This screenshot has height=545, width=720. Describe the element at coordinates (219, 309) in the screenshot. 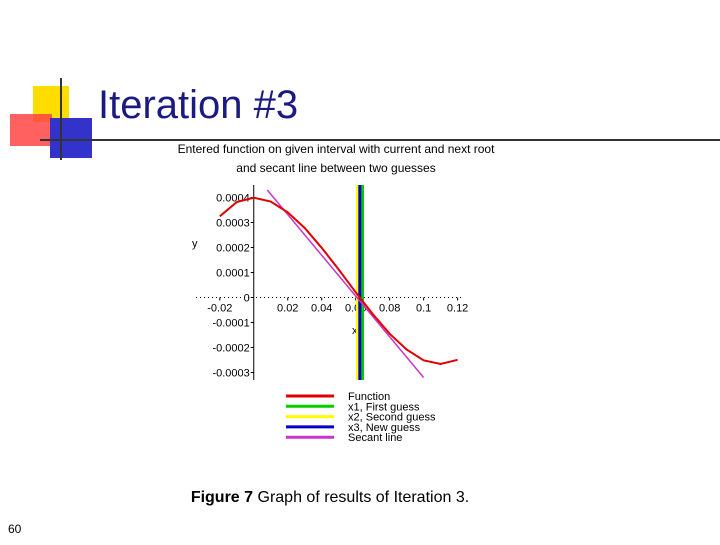

I see `x-tick-label: -0.02` at that location.